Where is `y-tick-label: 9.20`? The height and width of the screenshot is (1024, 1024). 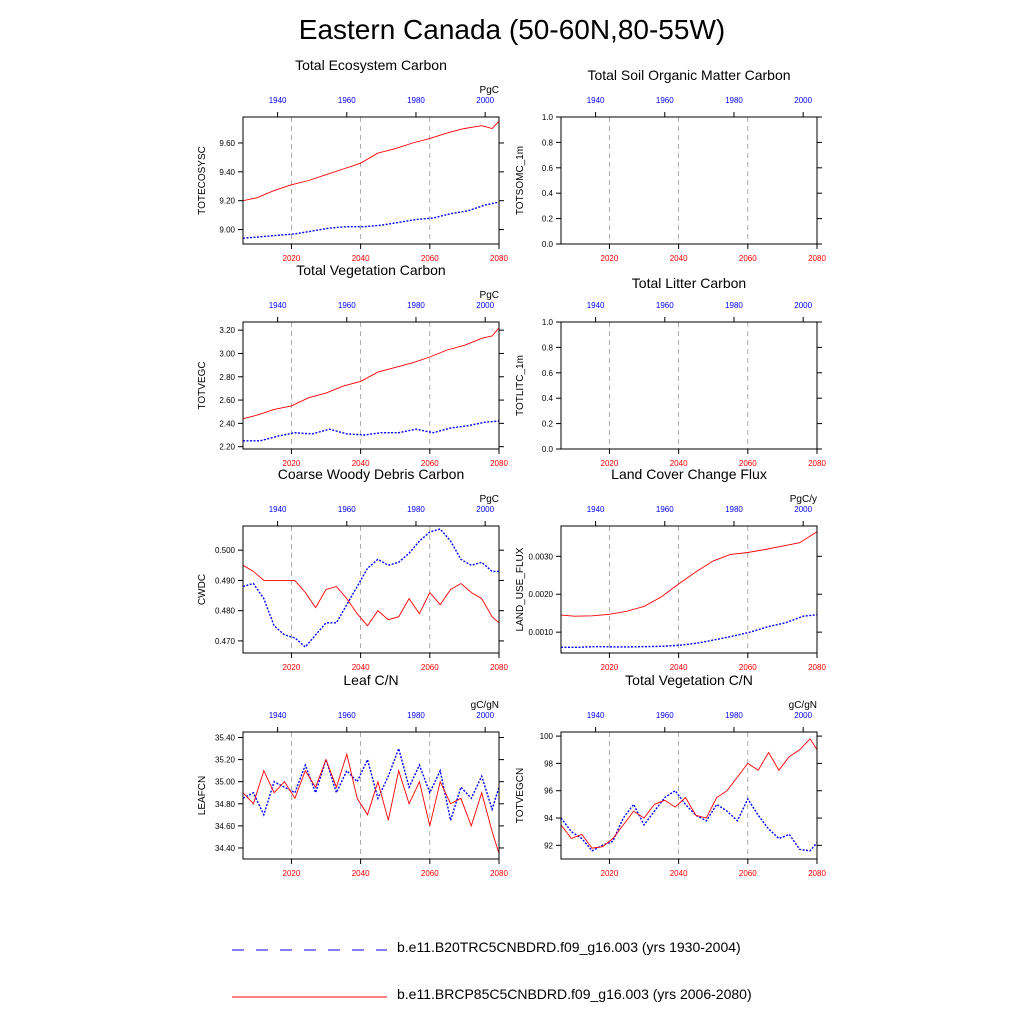 y-tick-label: 9.20 is located at coordinates (227, 201).